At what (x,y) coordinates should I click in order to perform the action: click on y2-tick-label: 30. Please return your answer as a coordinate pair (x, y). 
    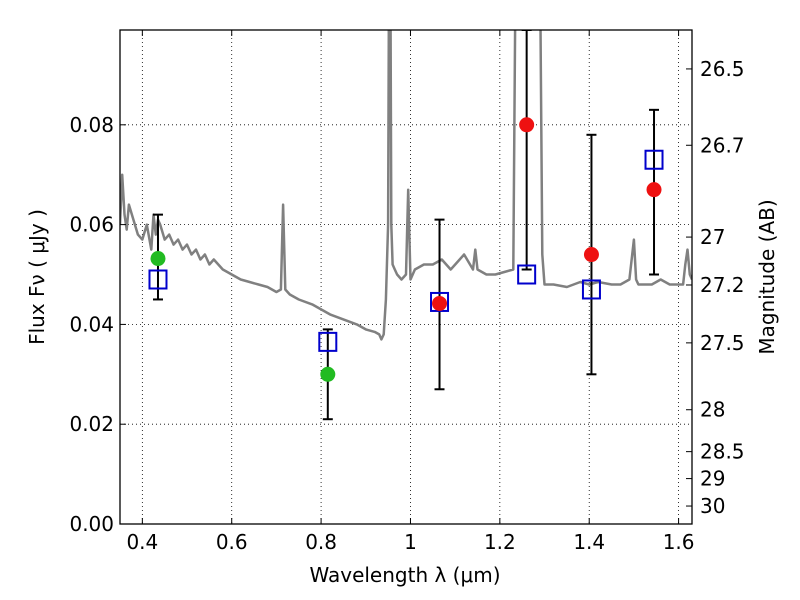
    Looking at the image, I should click on (712, 506).